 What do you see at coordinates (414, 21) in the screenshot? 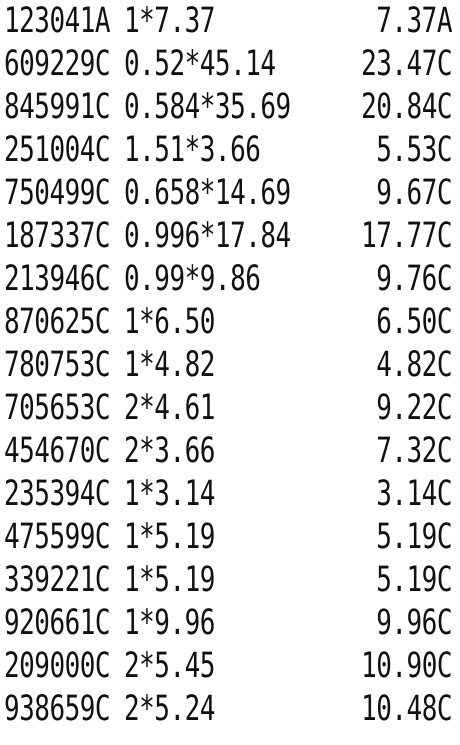
I see `line-amount: 7.37A` at bounding box center [414, 21].